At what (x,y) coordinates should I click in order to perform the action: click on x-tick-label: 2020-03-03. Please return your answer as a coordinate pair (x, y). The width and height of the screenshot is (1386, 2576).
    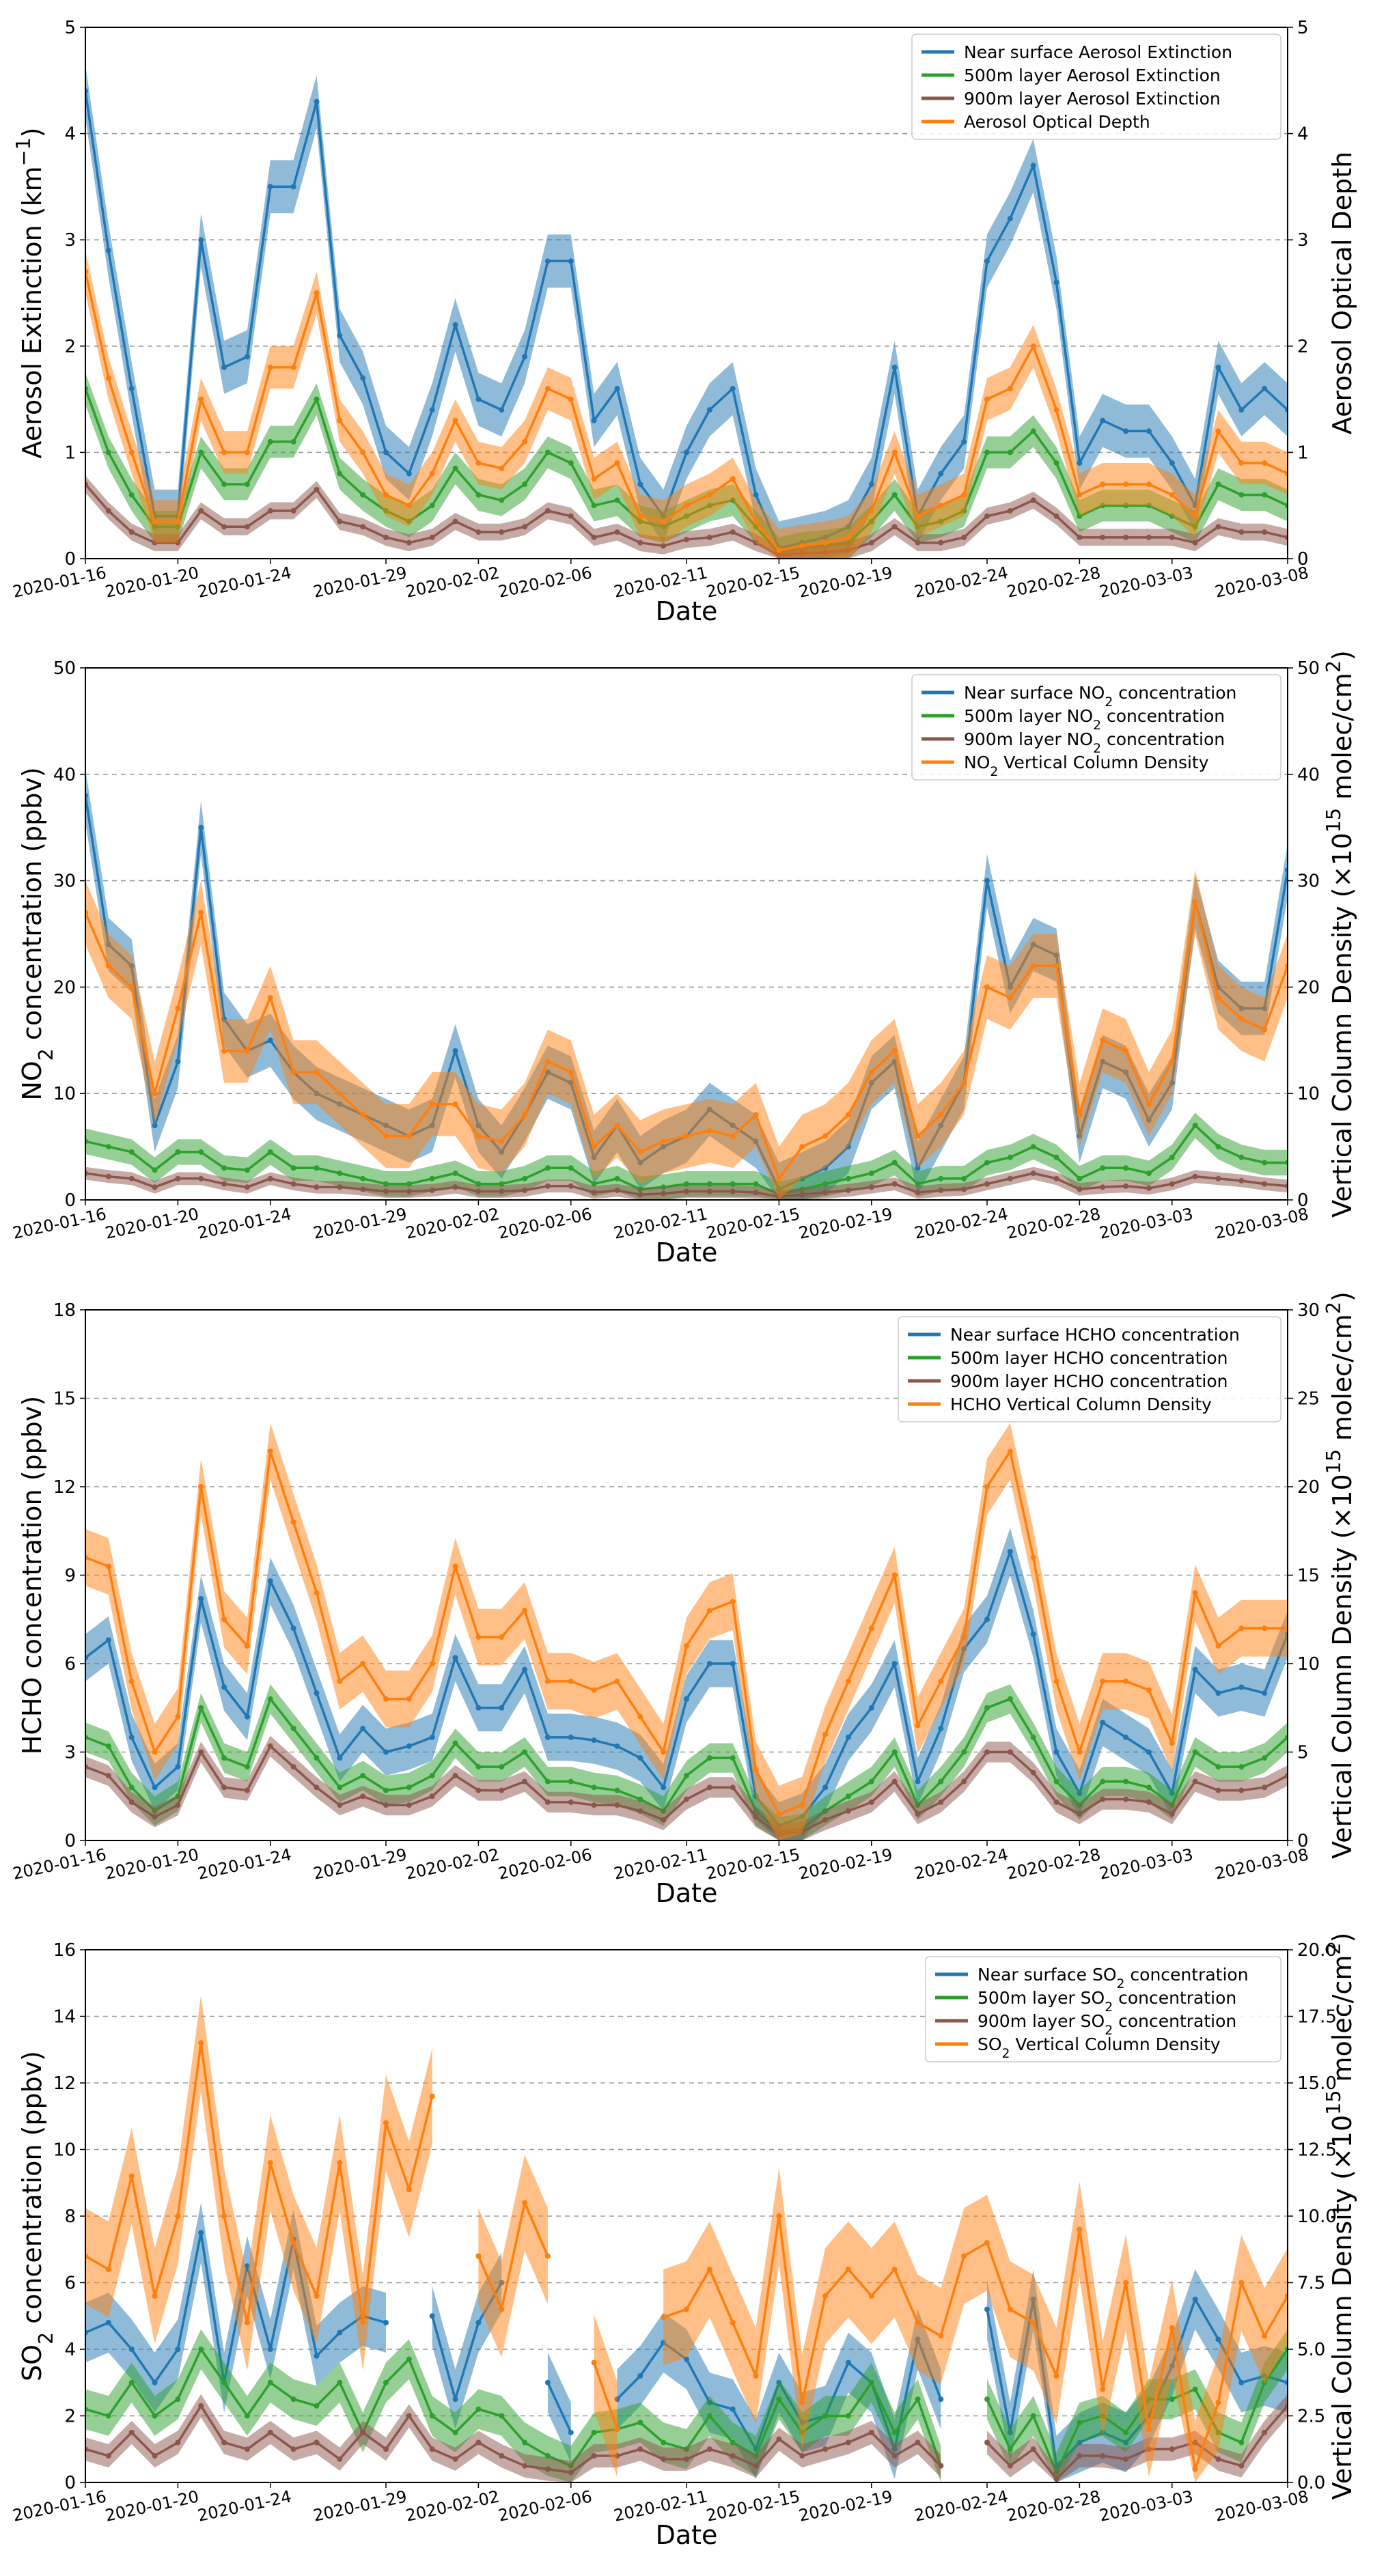
    Looking at the image, I should click on (1146, 1864).